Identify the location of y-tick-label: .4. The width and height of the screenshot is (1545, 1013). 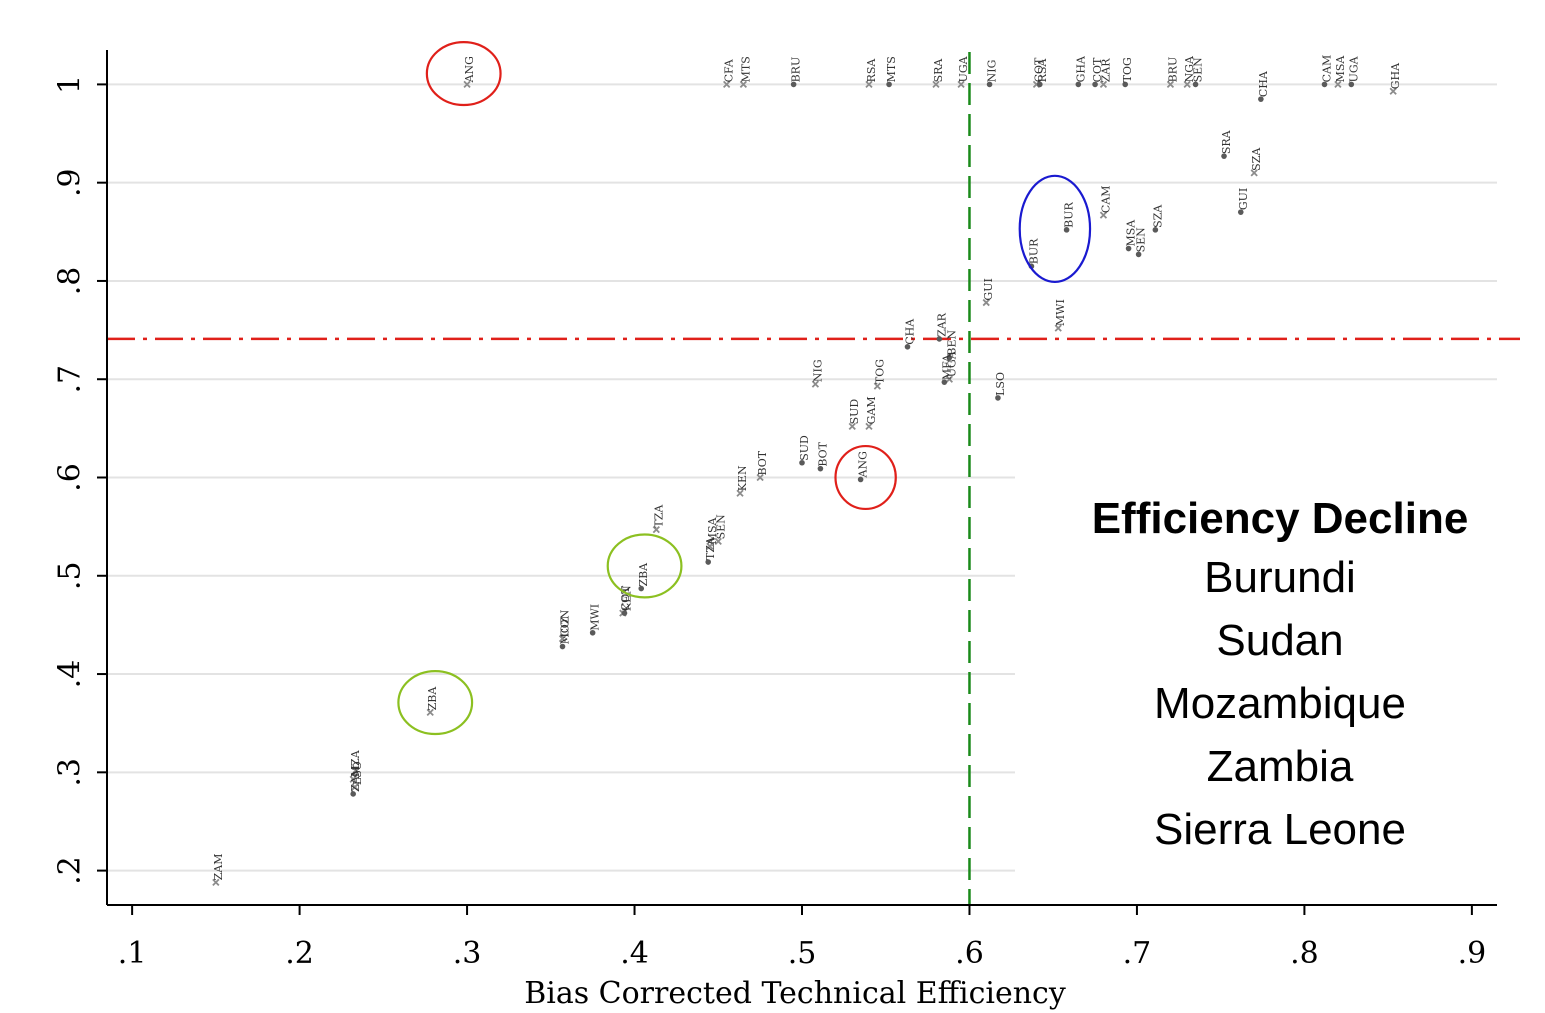
(70, 674).